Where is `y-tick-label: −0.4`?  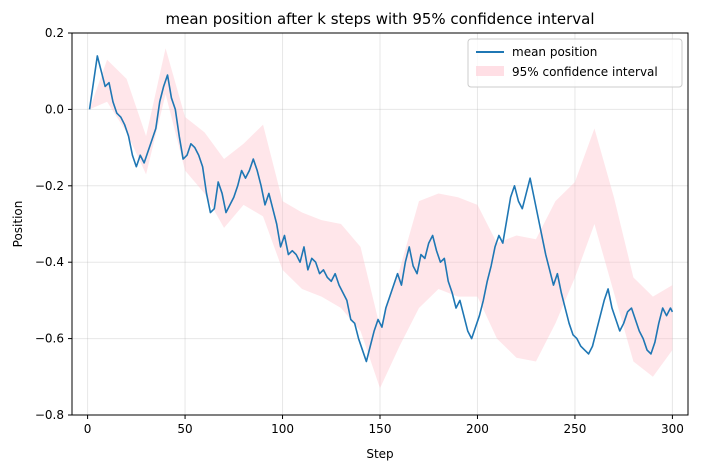 y-tick-label: −0.4 is located at coordinates (49, 262).